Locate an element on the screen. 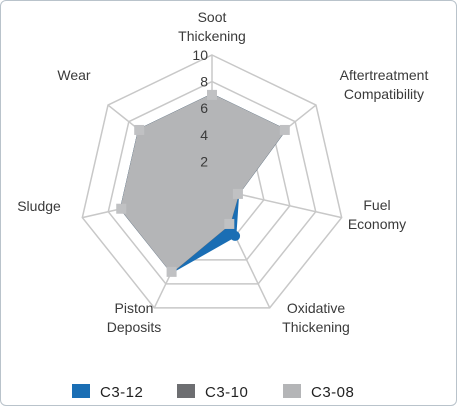 Image resolution: width=457 pixels, height=406 pixels. axis-label-0: Soot Thickening is located at coordinates (212, 26).